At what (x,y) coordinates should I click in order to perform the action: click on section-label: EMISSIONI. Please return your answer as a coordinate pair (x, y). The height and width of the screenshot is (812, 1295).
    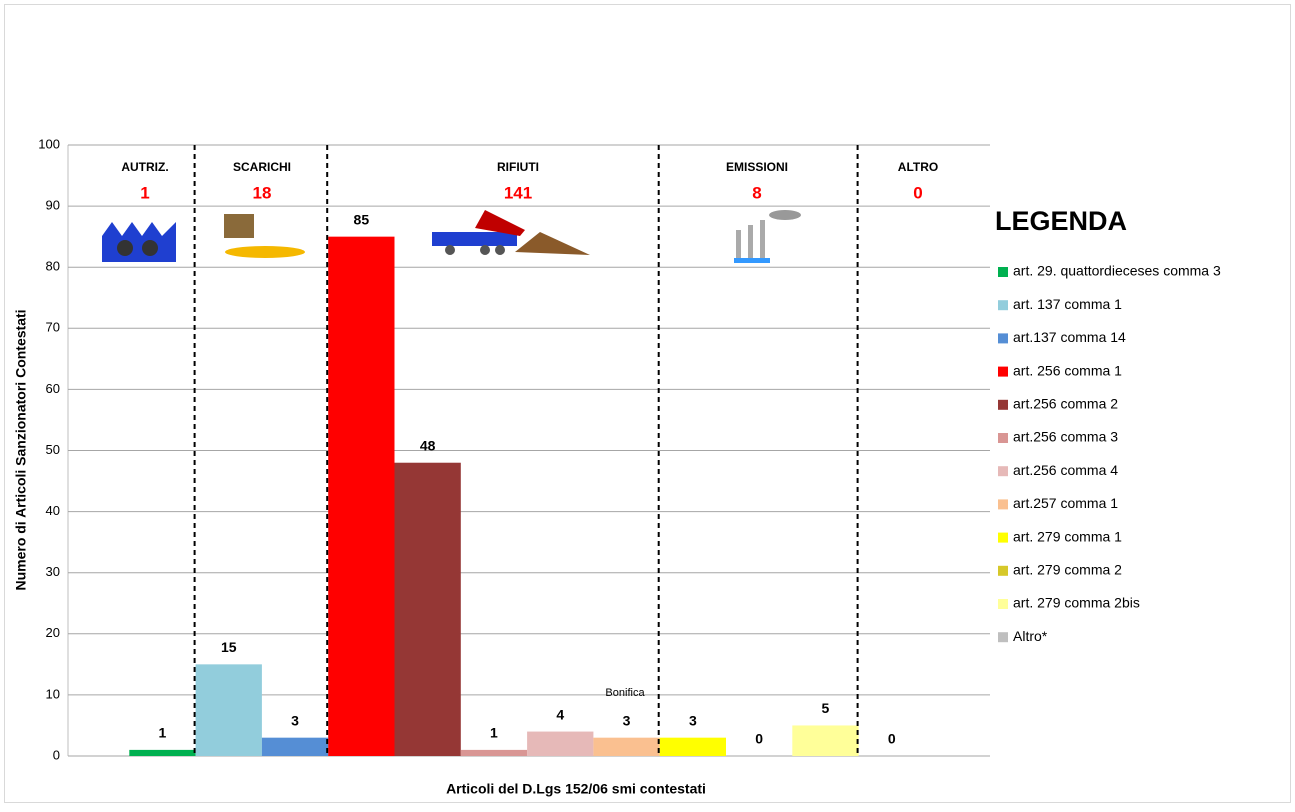
    Looking at the image, I should click on (757, 167).